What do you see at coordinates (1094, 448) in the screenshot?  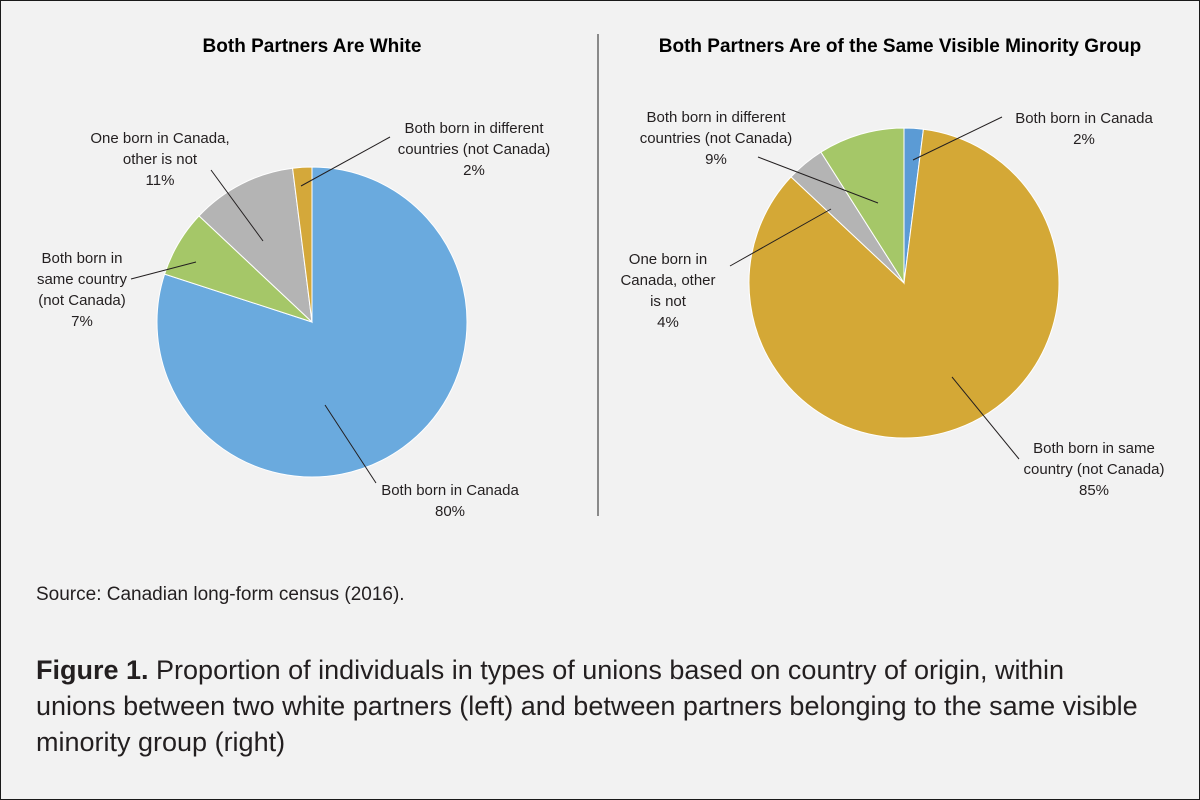 I see `pie-2-label-2-line-1: Both born in same` at bounding box center [1094, 448].